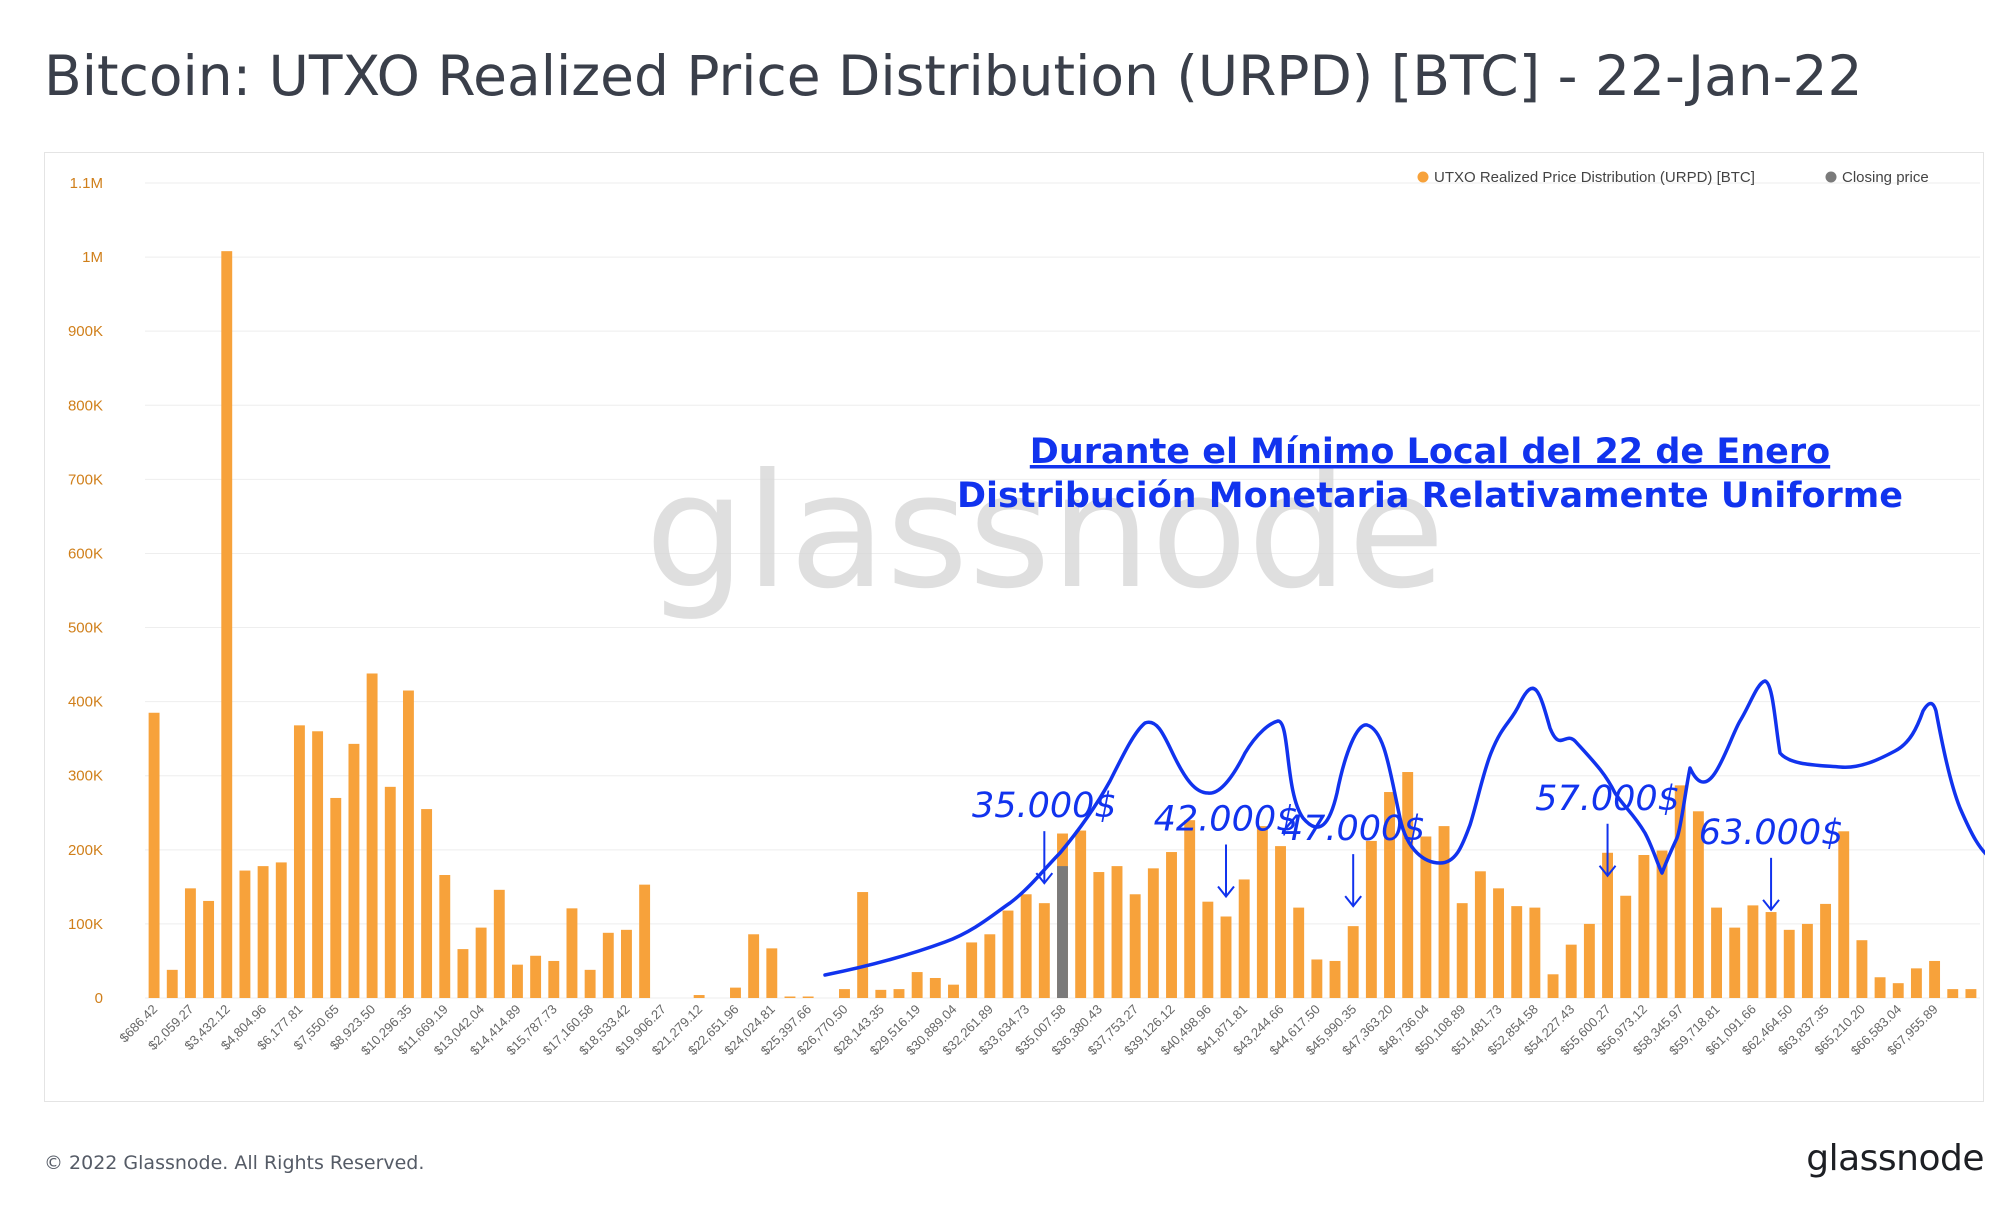 This screenshot has width=2000, height=1207. I want to click on y-tick-label: 800K, so click(85, 405).